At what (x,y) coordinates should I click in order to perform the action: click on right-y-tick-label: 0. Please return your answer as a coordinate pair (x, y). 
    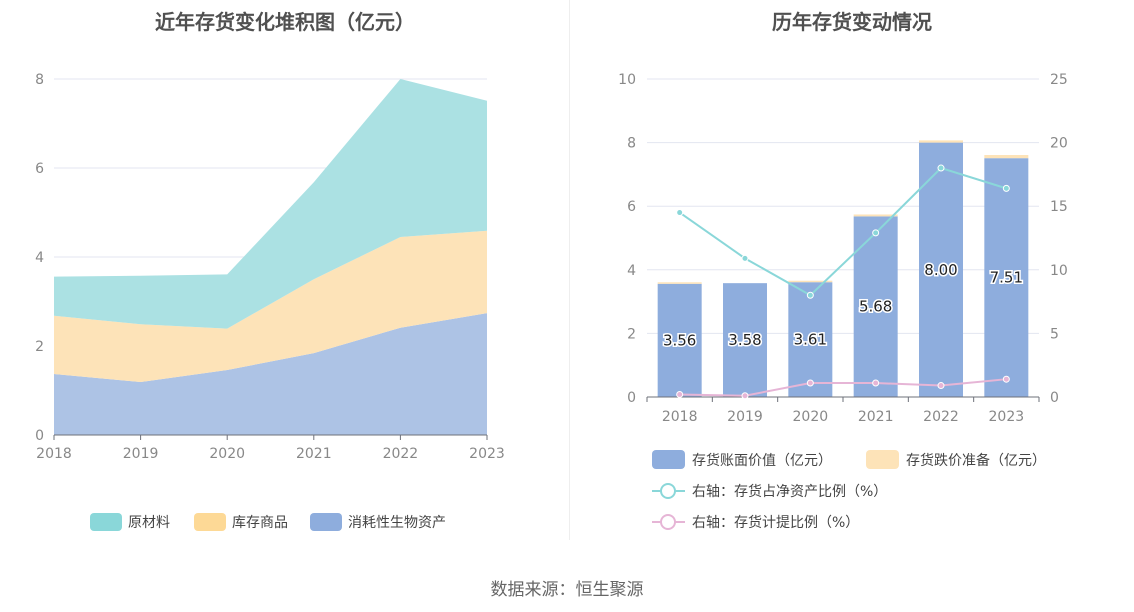
    Looking at the image, I should click on (631, 398).